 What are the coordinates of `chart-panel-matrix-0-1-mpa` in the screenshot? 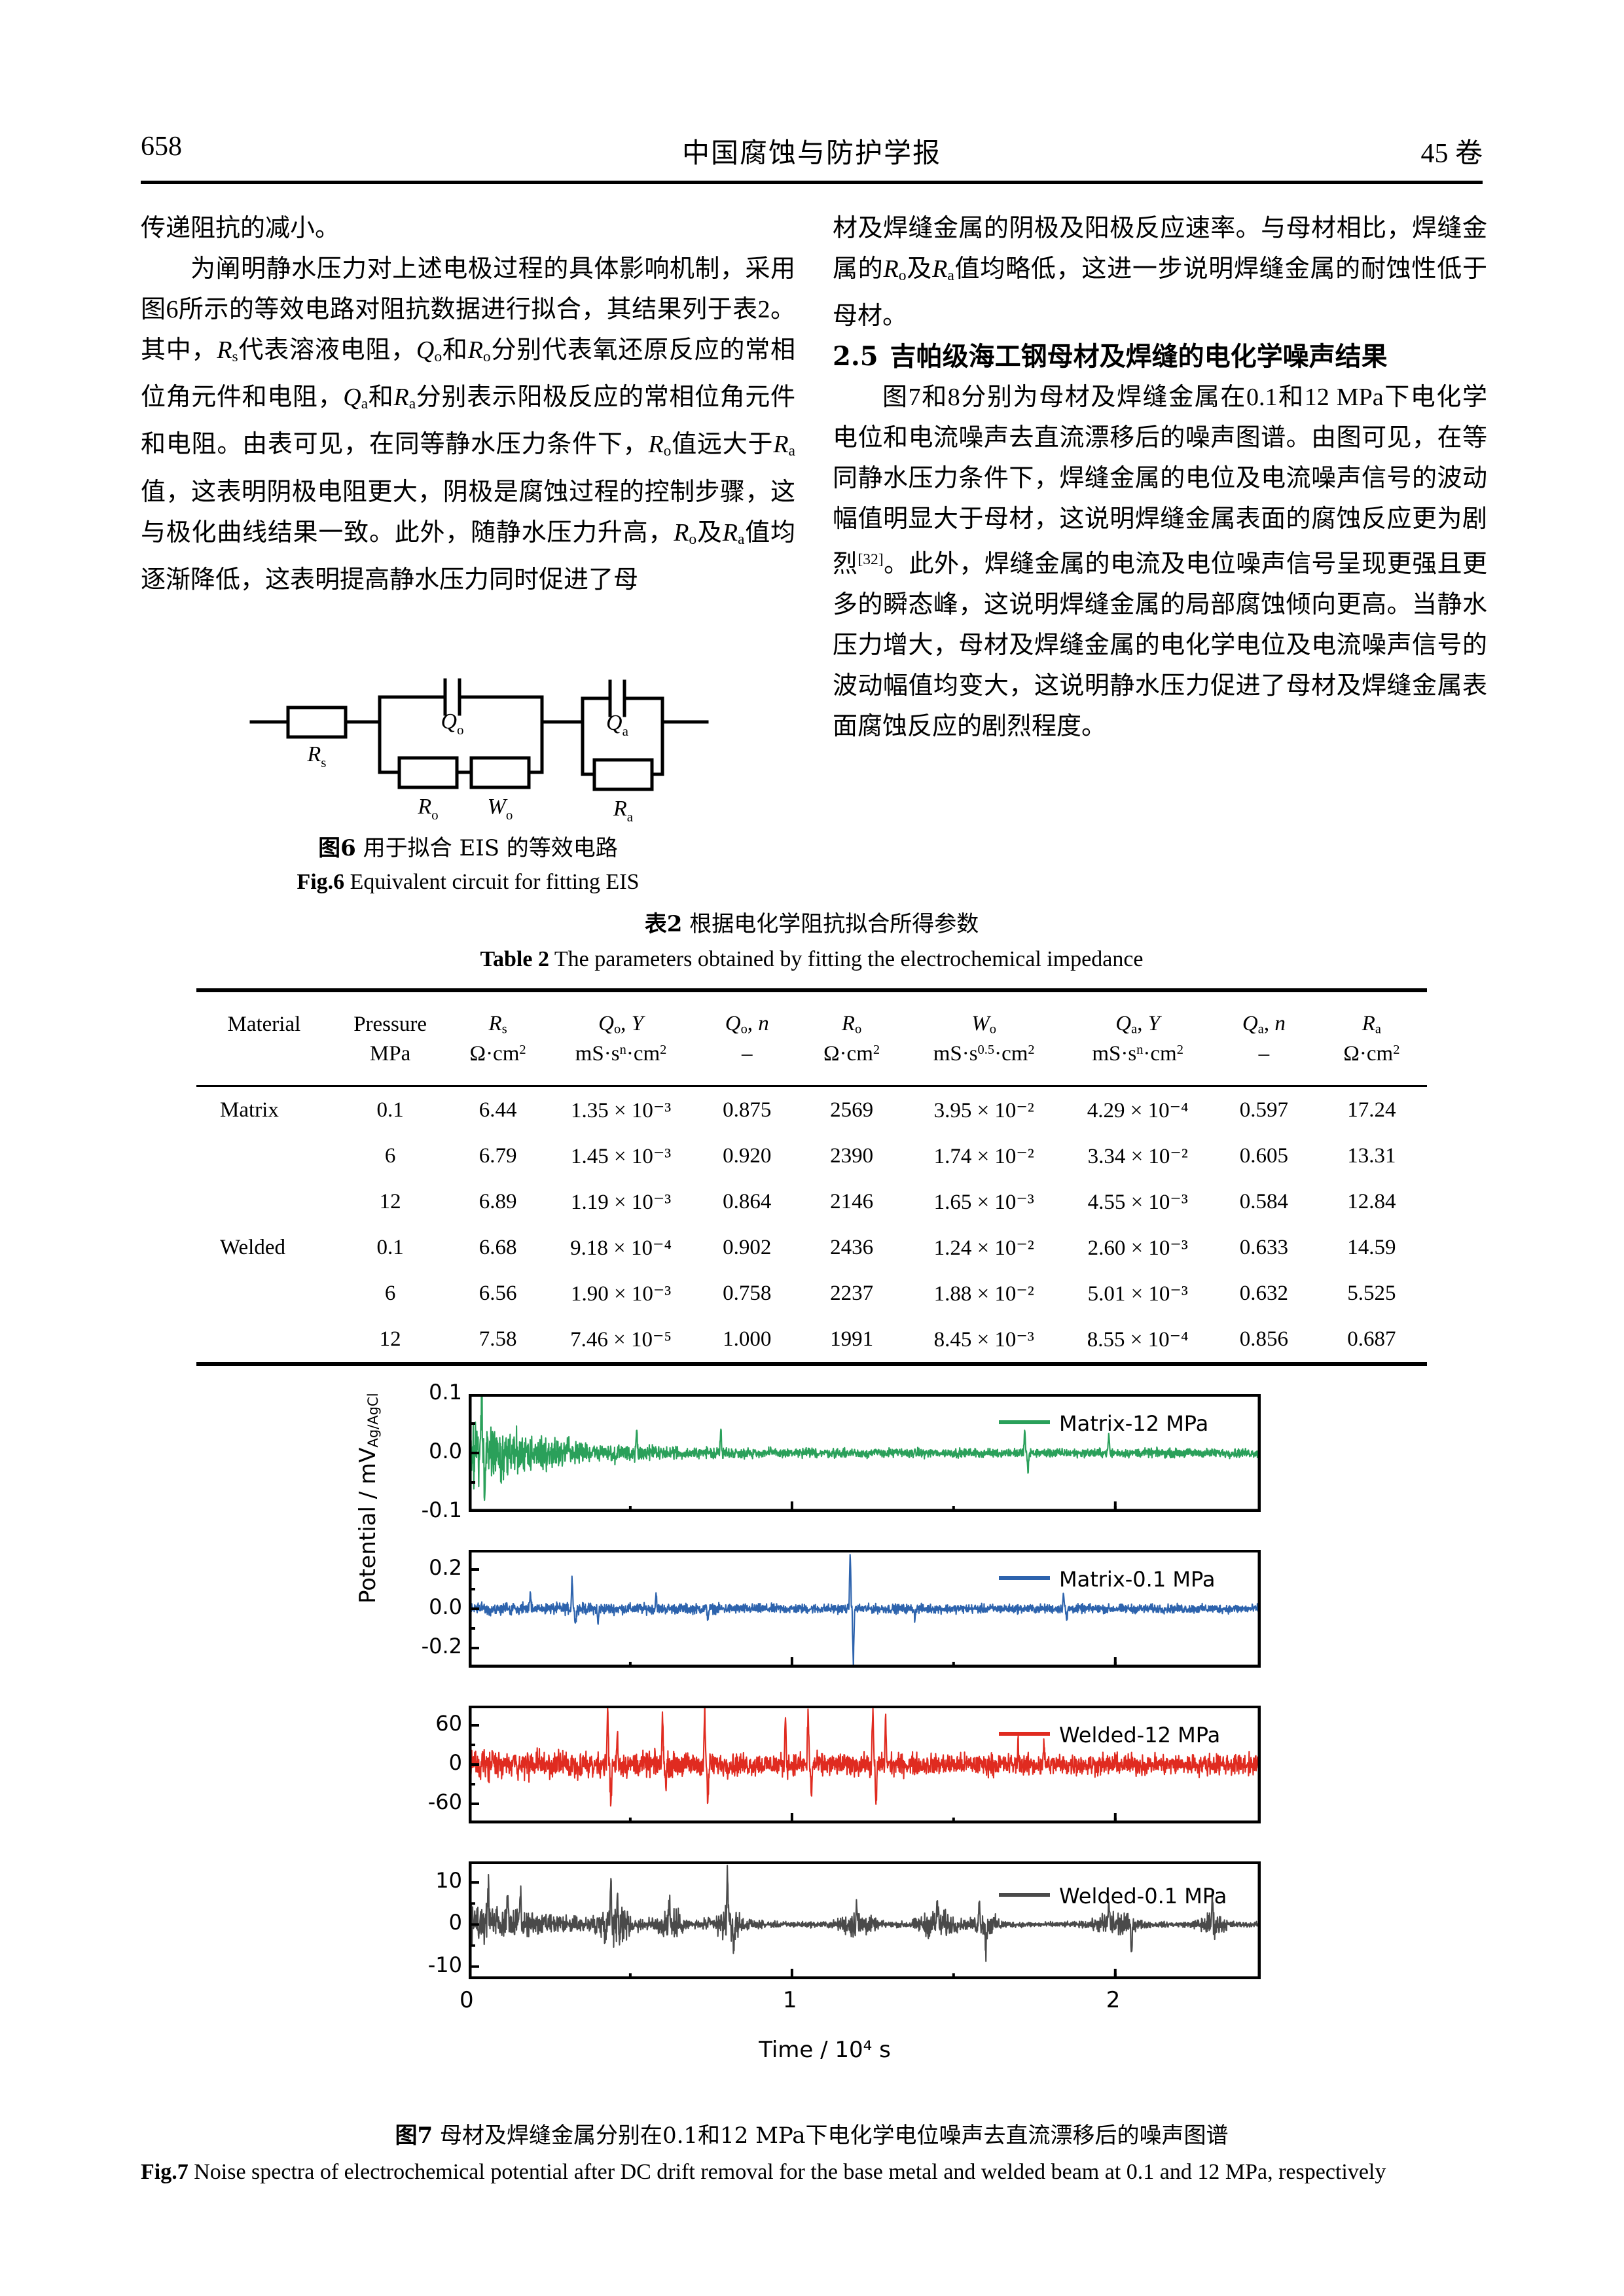 It's located at (865, 1609).